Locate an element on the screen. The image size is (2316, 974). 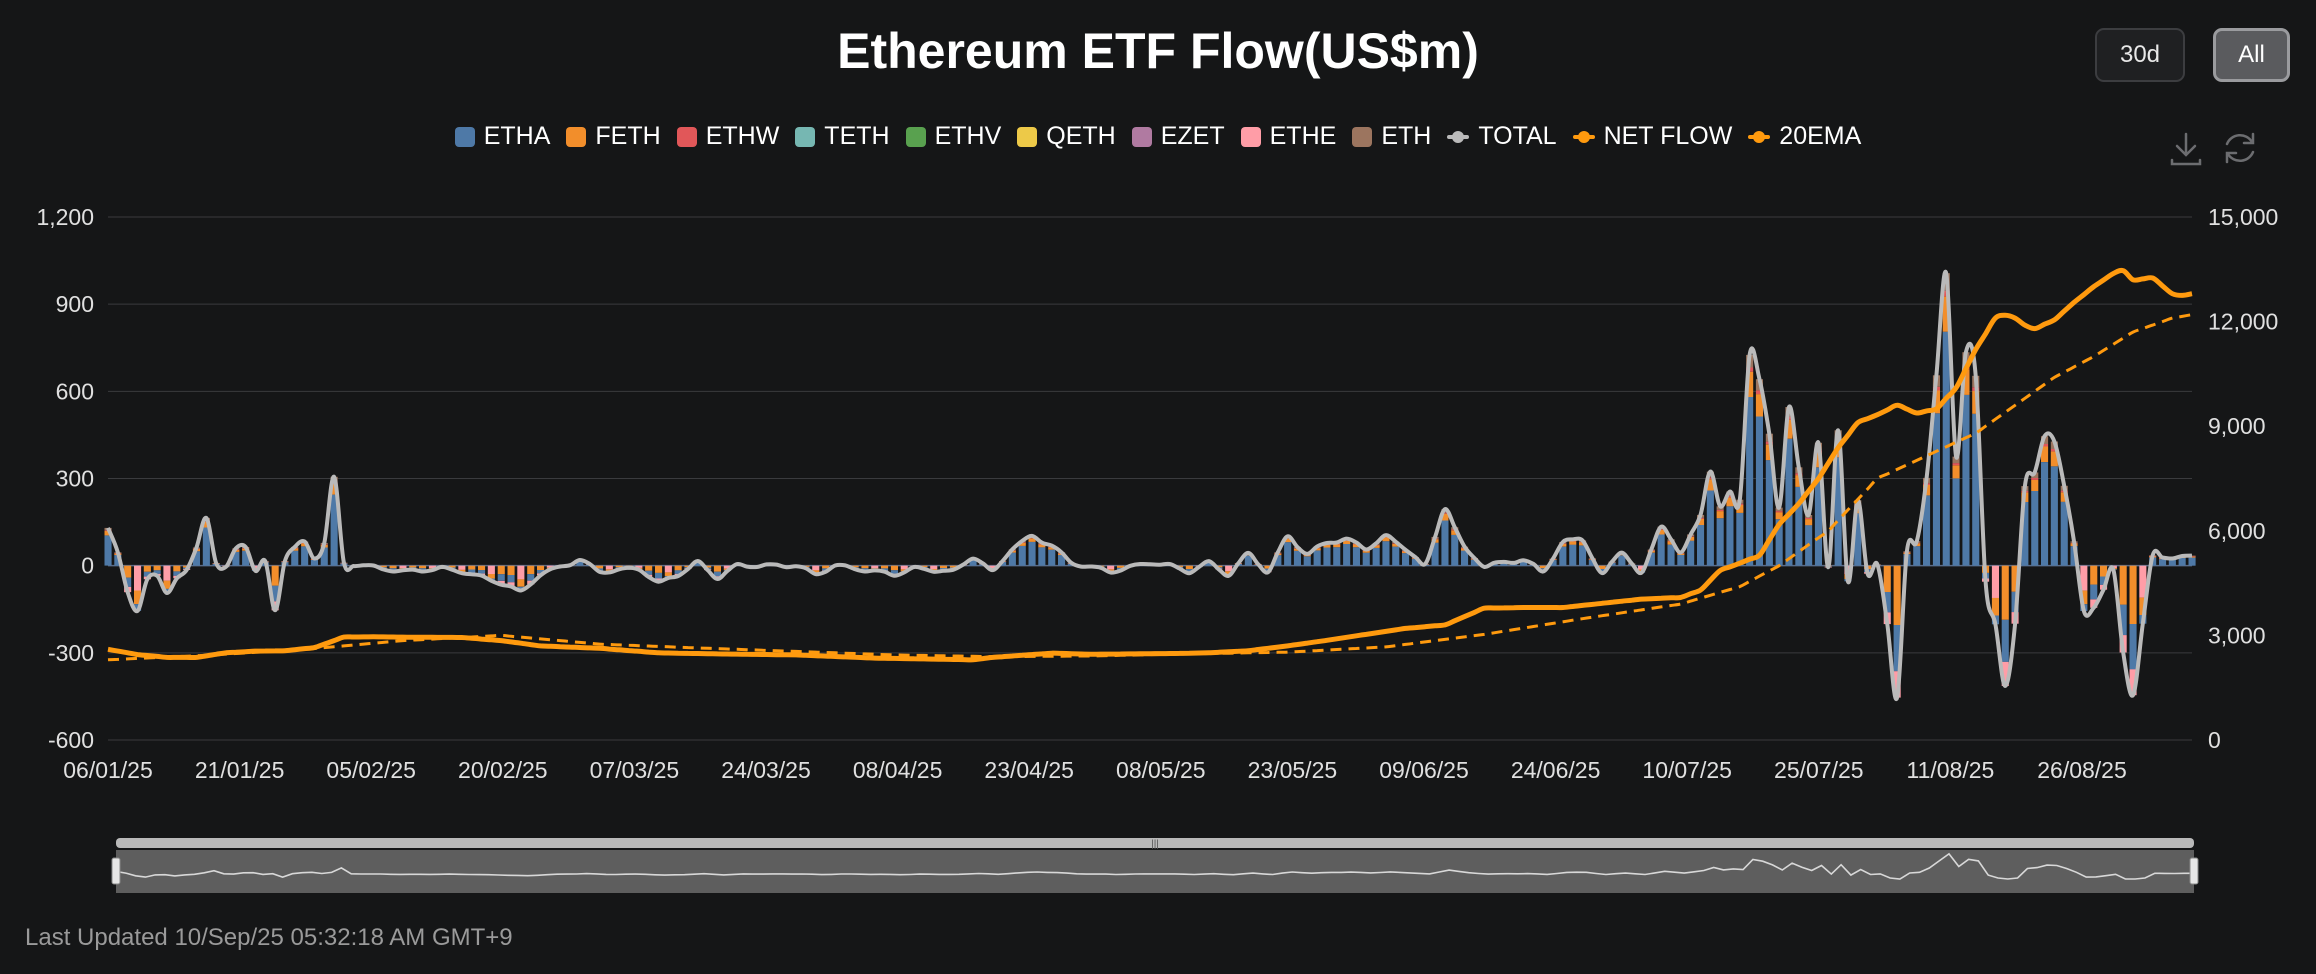
zoom-preview-line is located at coordinates (1154, 866).